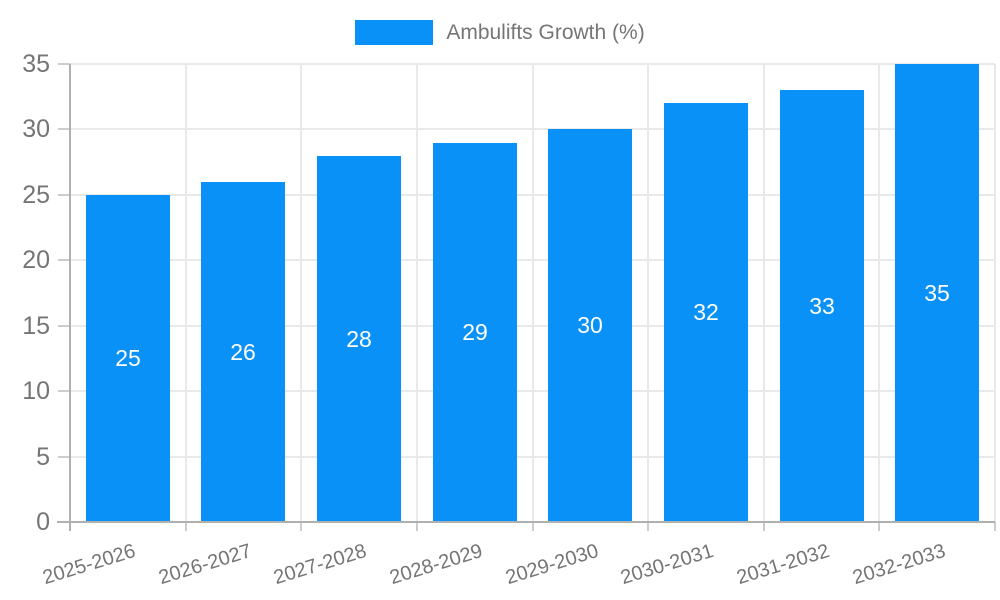 This screenshot has width=1000, height=600. Describe the element at coordinates (36, 64) in the screenshot. I see `y-axis-tick-label: 35` at that location.